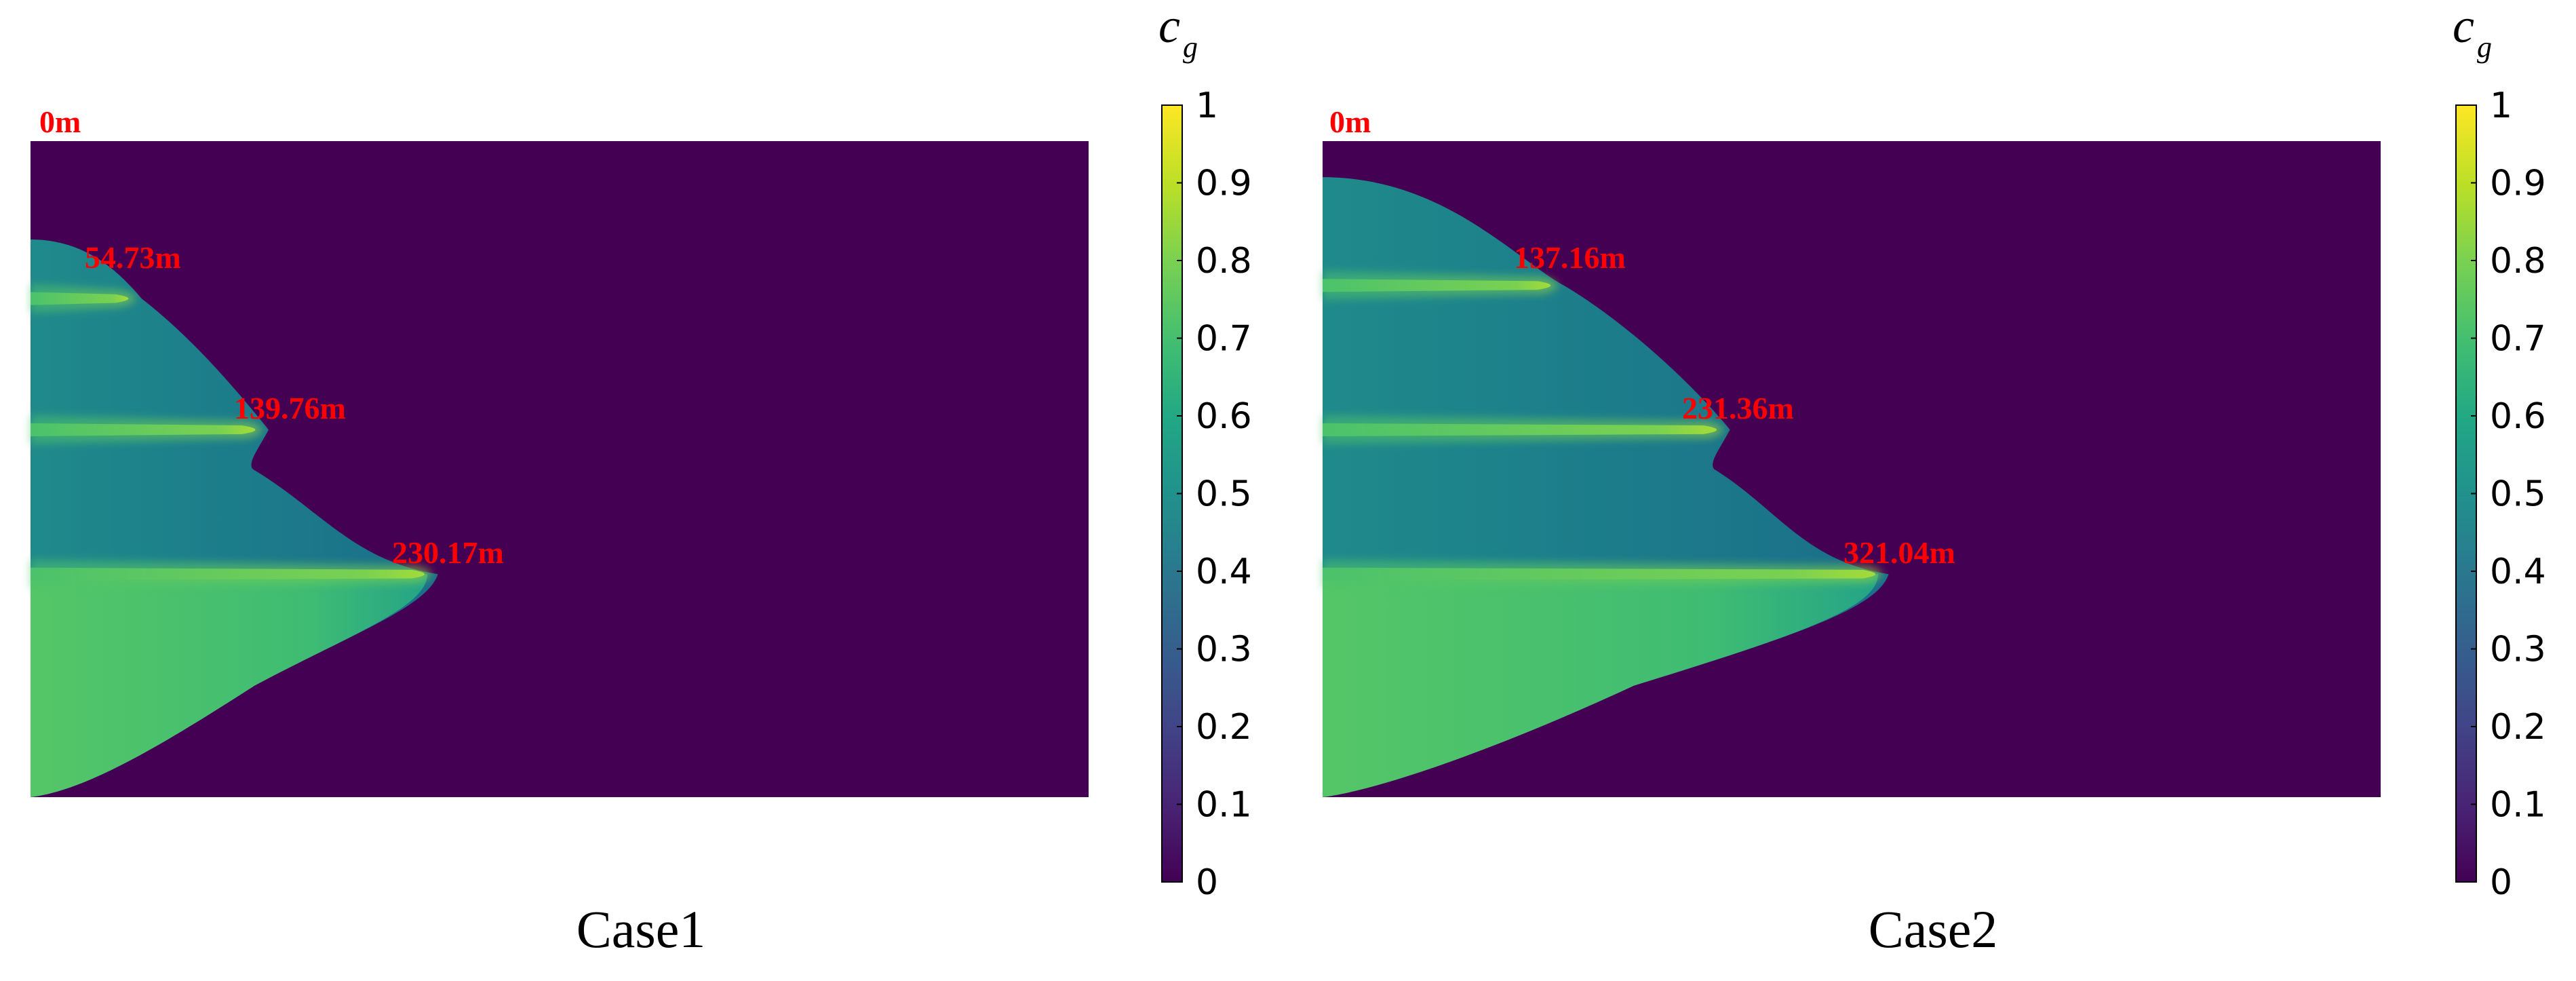  I want to click on front-label-3: 321.04m, so click(1899, 552).